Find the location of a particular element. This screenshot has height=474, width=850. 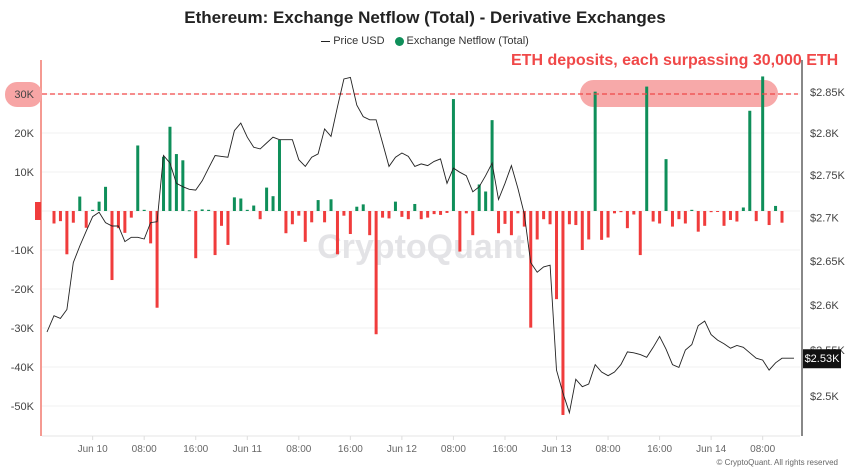

y-left-tick-label: -30K is located at coordinates (23, 329).